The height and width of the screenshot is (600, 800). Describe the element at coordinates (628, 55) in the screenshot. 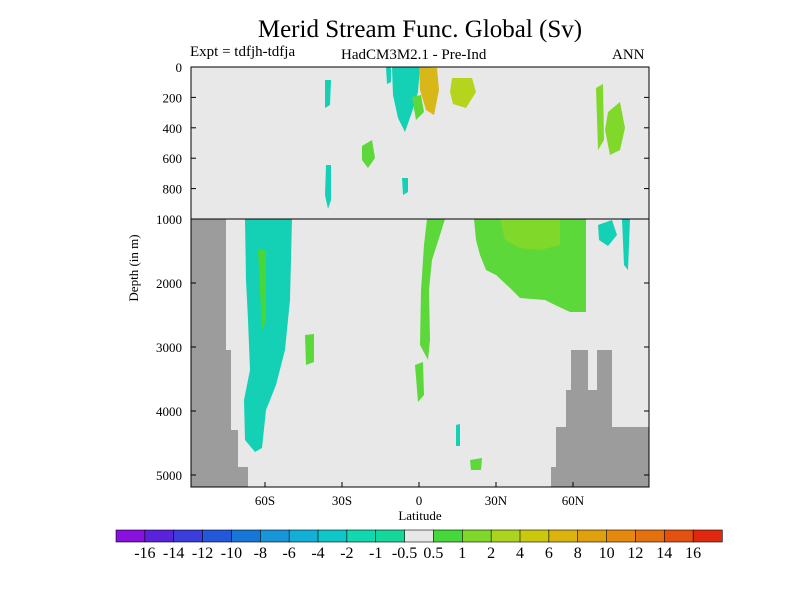

I see `season-label: ANN` at that location.